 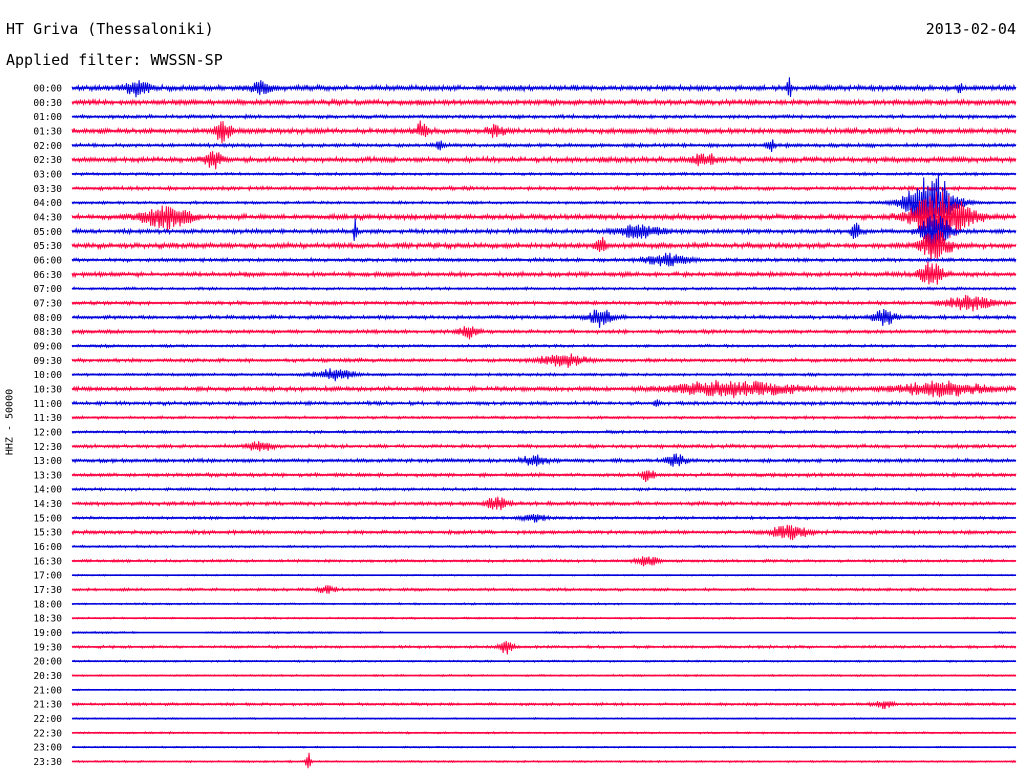 What do you see at coordinates (47, 275) in the screenshot?
I see `row-time-label: 06:30` at bounding box center [47, 275].